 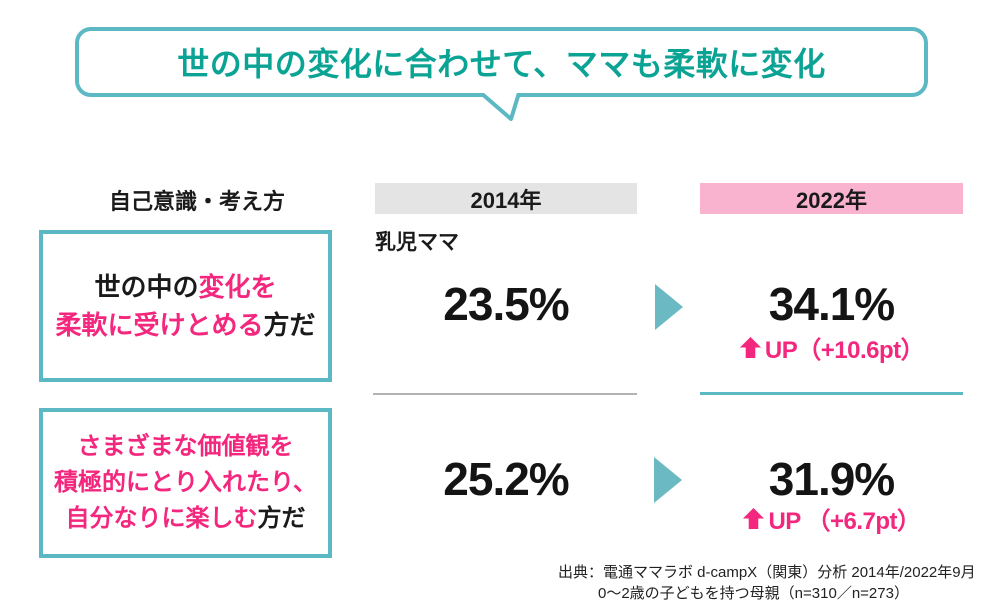 What do you see at coordinates (831, 393) in the screenshot?
I see `divider-teal` at bounding box center [831, 393].